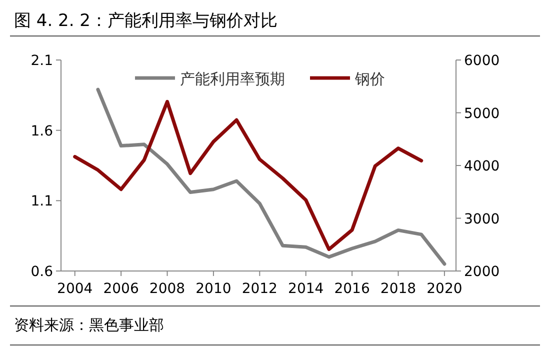 Image resolution: width=550 pixels, height=362 pixels. What do you see at coordinates (42, 131) in the screenshot?
I see `y-tick-label: 1.6` at bounding box center [42, 131].